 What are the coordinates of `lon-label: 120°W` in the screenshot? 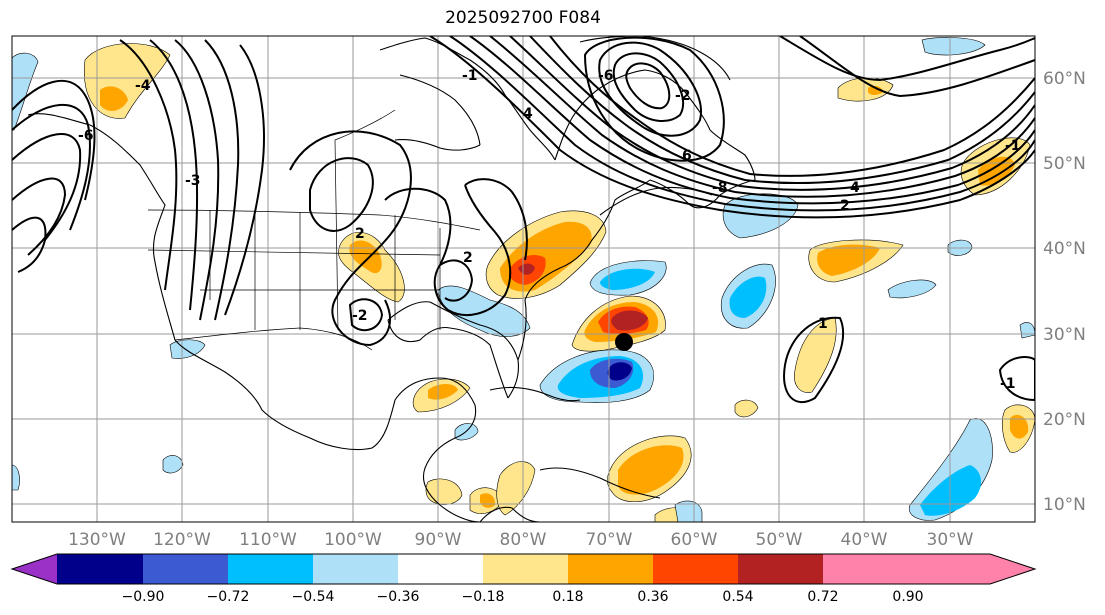 It's located at (182, 540).